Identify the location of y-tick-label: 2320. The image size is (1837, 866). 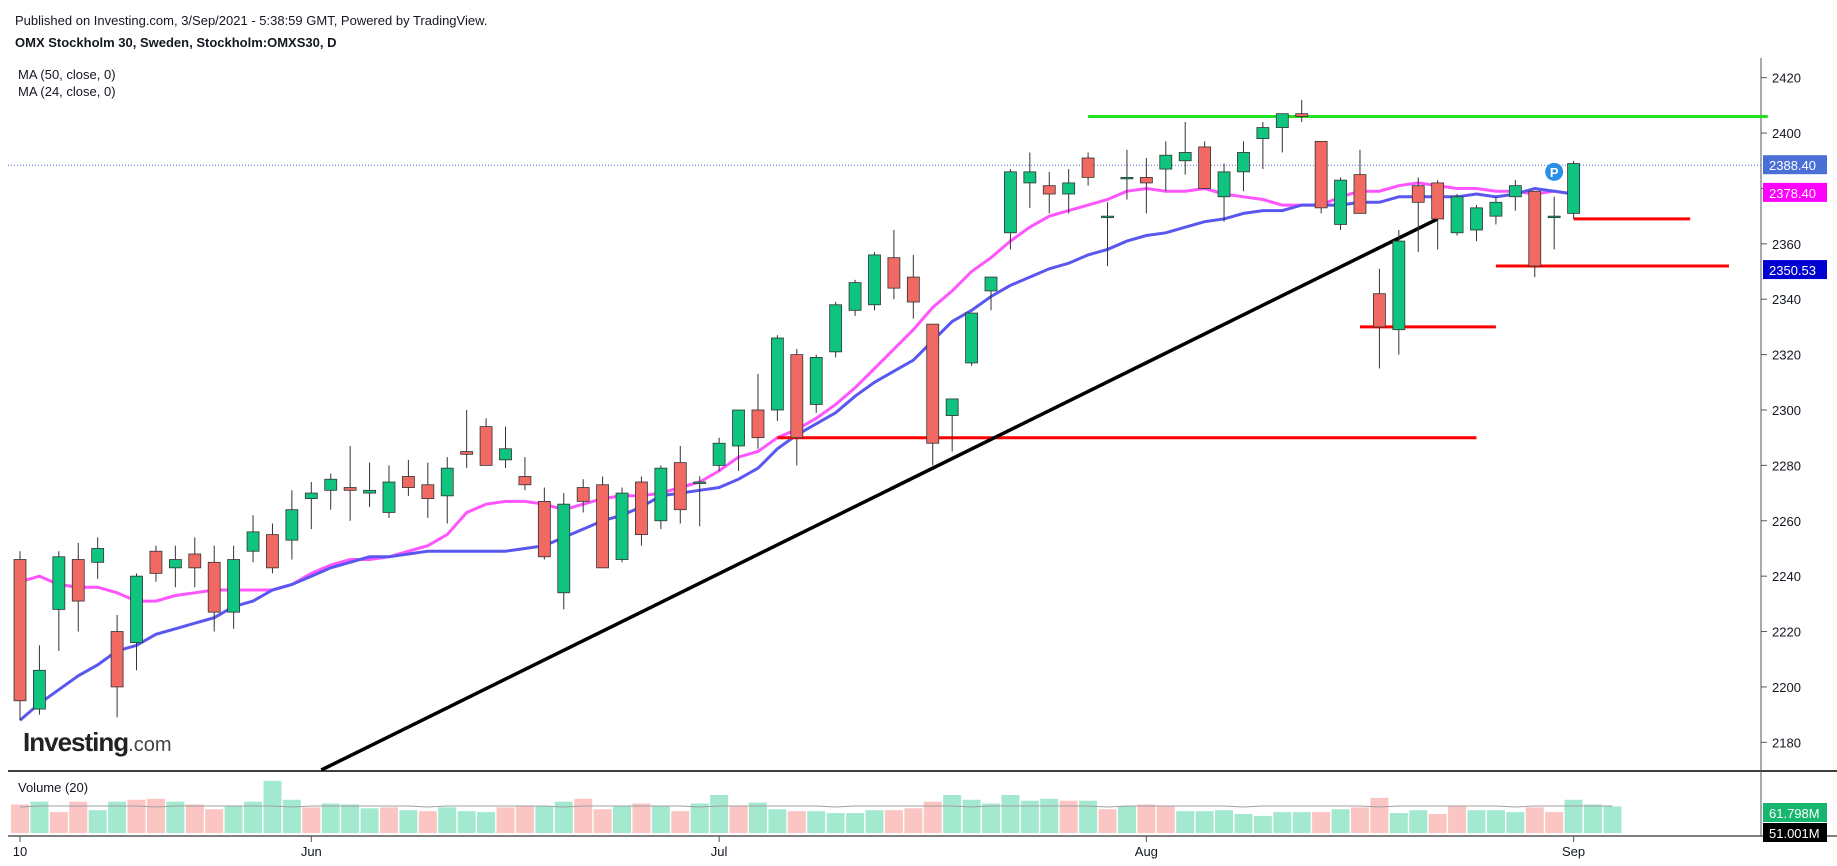
(1786, 355).